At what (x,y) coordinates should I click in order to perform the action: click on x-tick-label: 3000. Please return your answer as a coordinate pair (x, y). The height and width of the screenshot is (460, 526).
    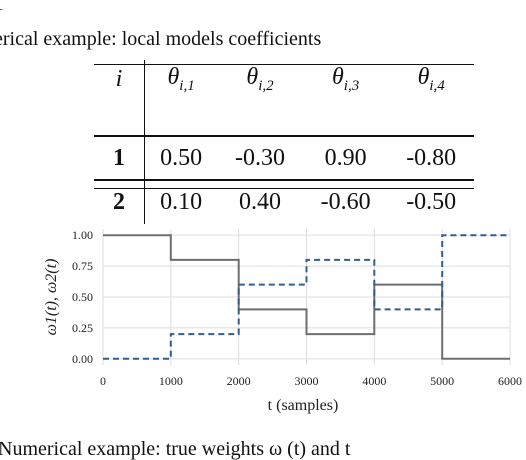
    Looking at the image, I should click on (307, 381).